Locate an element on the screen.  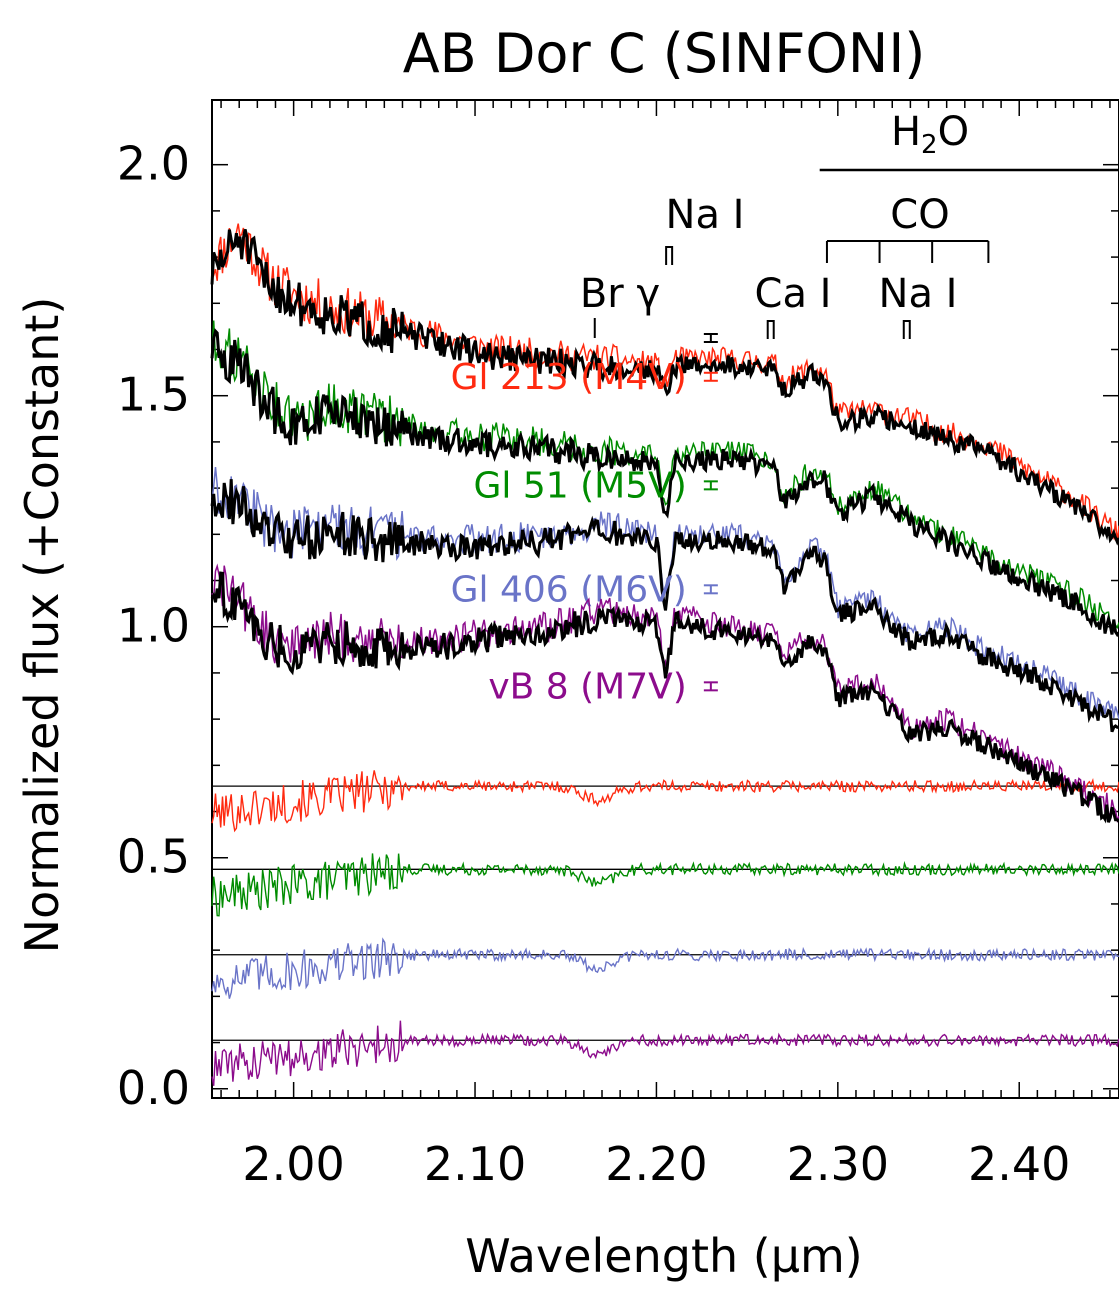
series-label: vB 8 (M7V) is located at coordinates (587, 686).